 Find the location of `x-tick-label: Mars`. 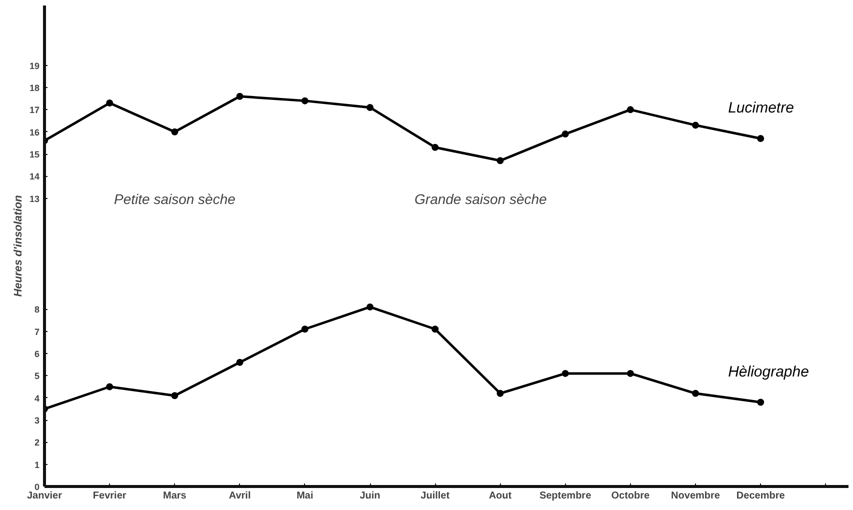

x-tick-label: Mars is located at coordinates (175, 496).